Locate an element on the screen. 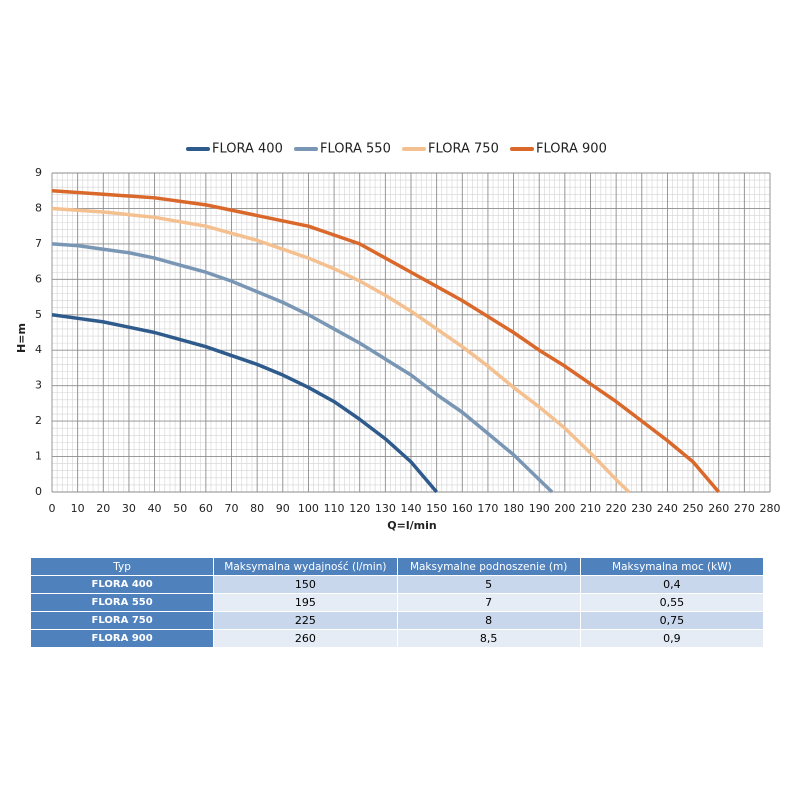 This screenshot has width=800, height=800. y-tick-label: 6 is located at coordinates (38, 278).